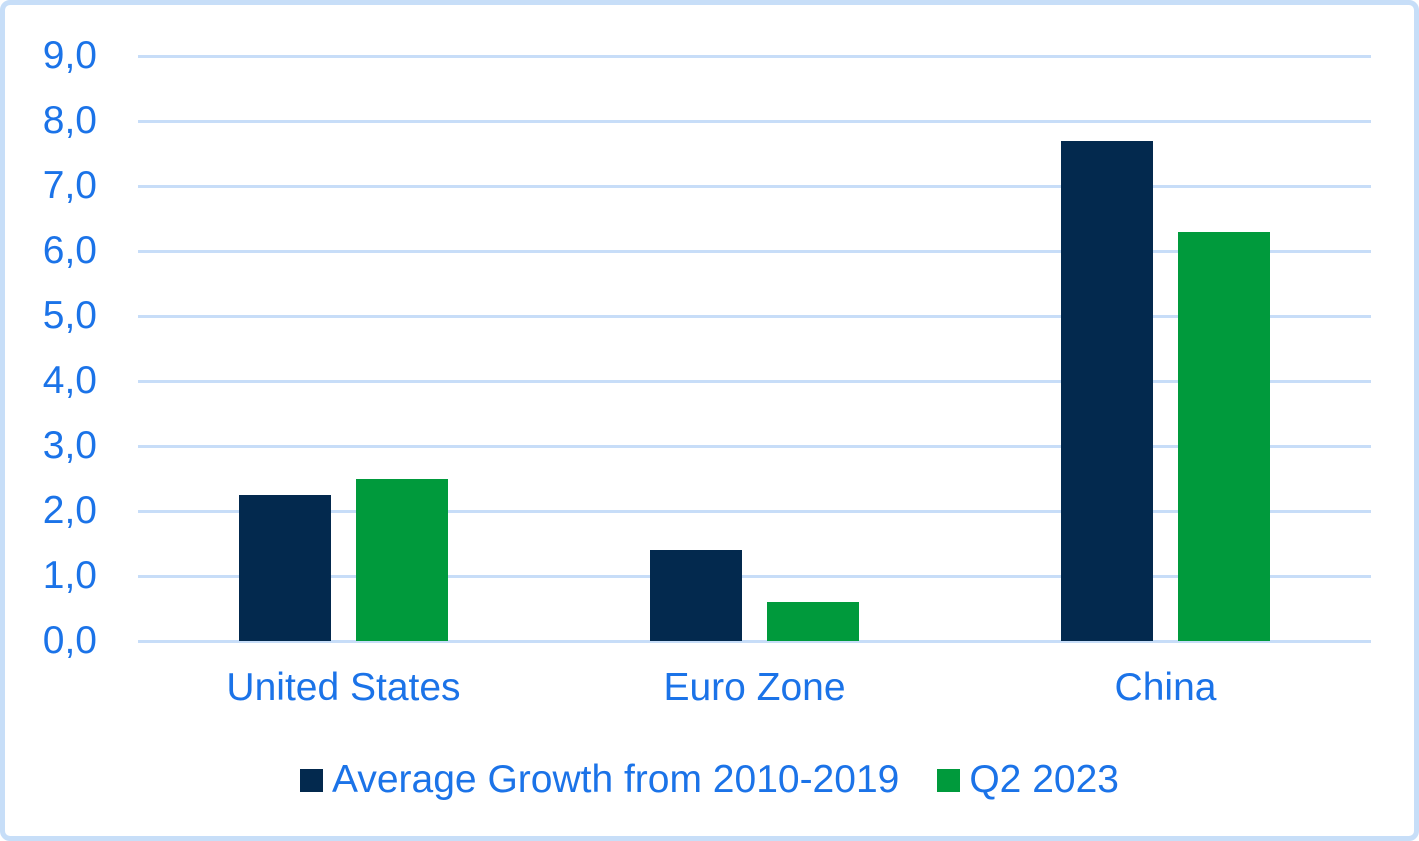  Describe the element at coordinates (69, 250) in the screenshot. I see `y-tick-label: 6,0` at that location.